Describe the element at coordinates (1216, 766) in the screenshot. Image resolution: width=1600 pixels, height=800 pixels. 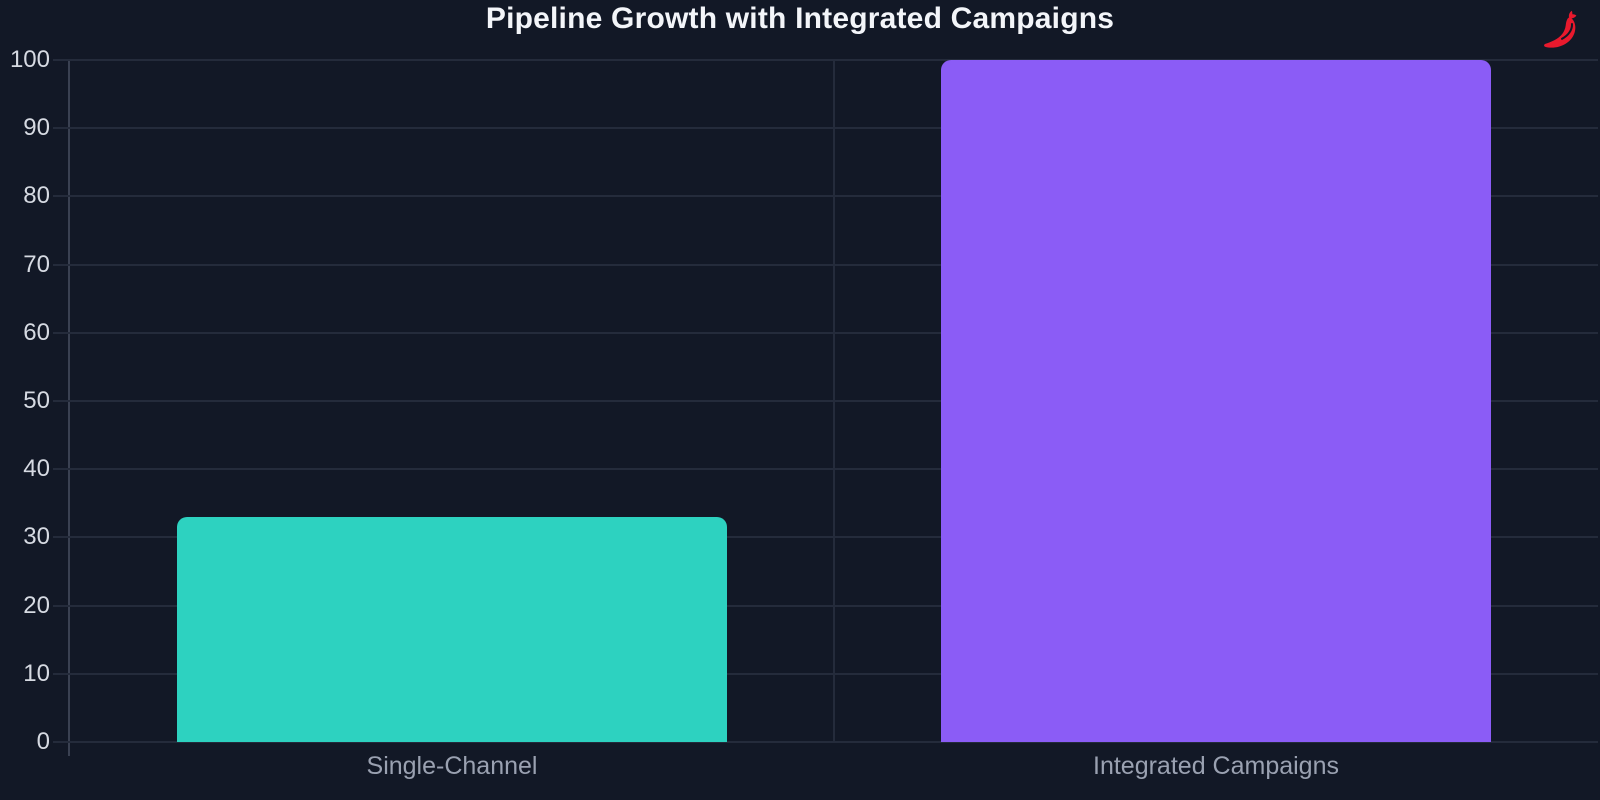
I see `x-axis-label-integrated-campaigns: Integrated Campaigns` at that location.